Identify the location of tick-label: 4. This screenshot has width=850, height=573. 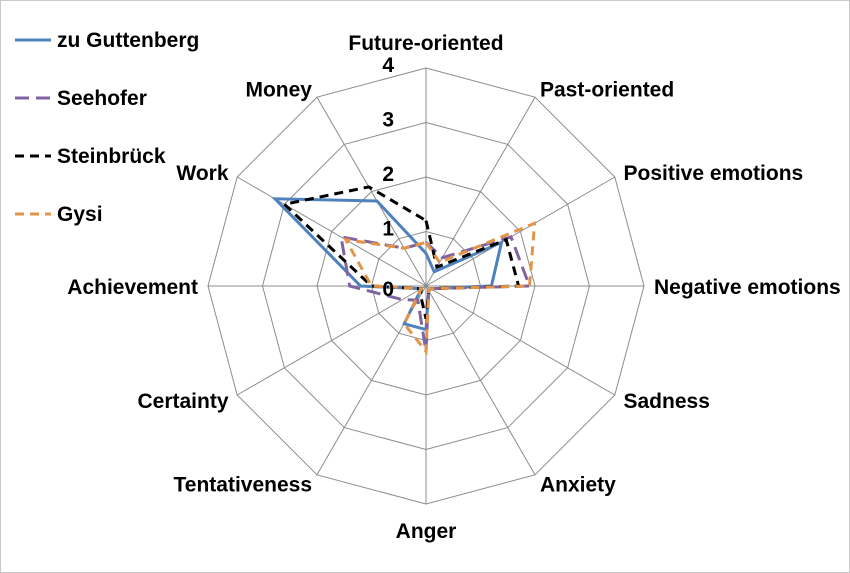
(388, 65).